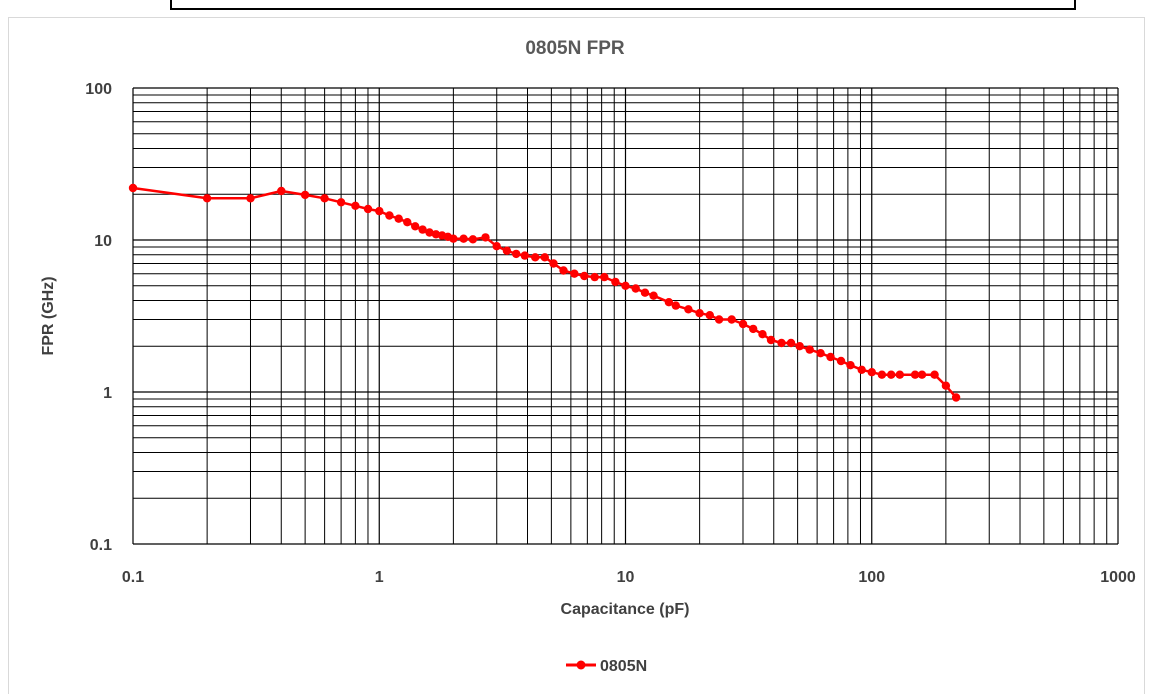 The height and width of the screenshot is (694, 1153). What do you see at coordinates (581, 665) in the screenshot?
I see `legend-marker-0805N` at bounding box center [581, 665].